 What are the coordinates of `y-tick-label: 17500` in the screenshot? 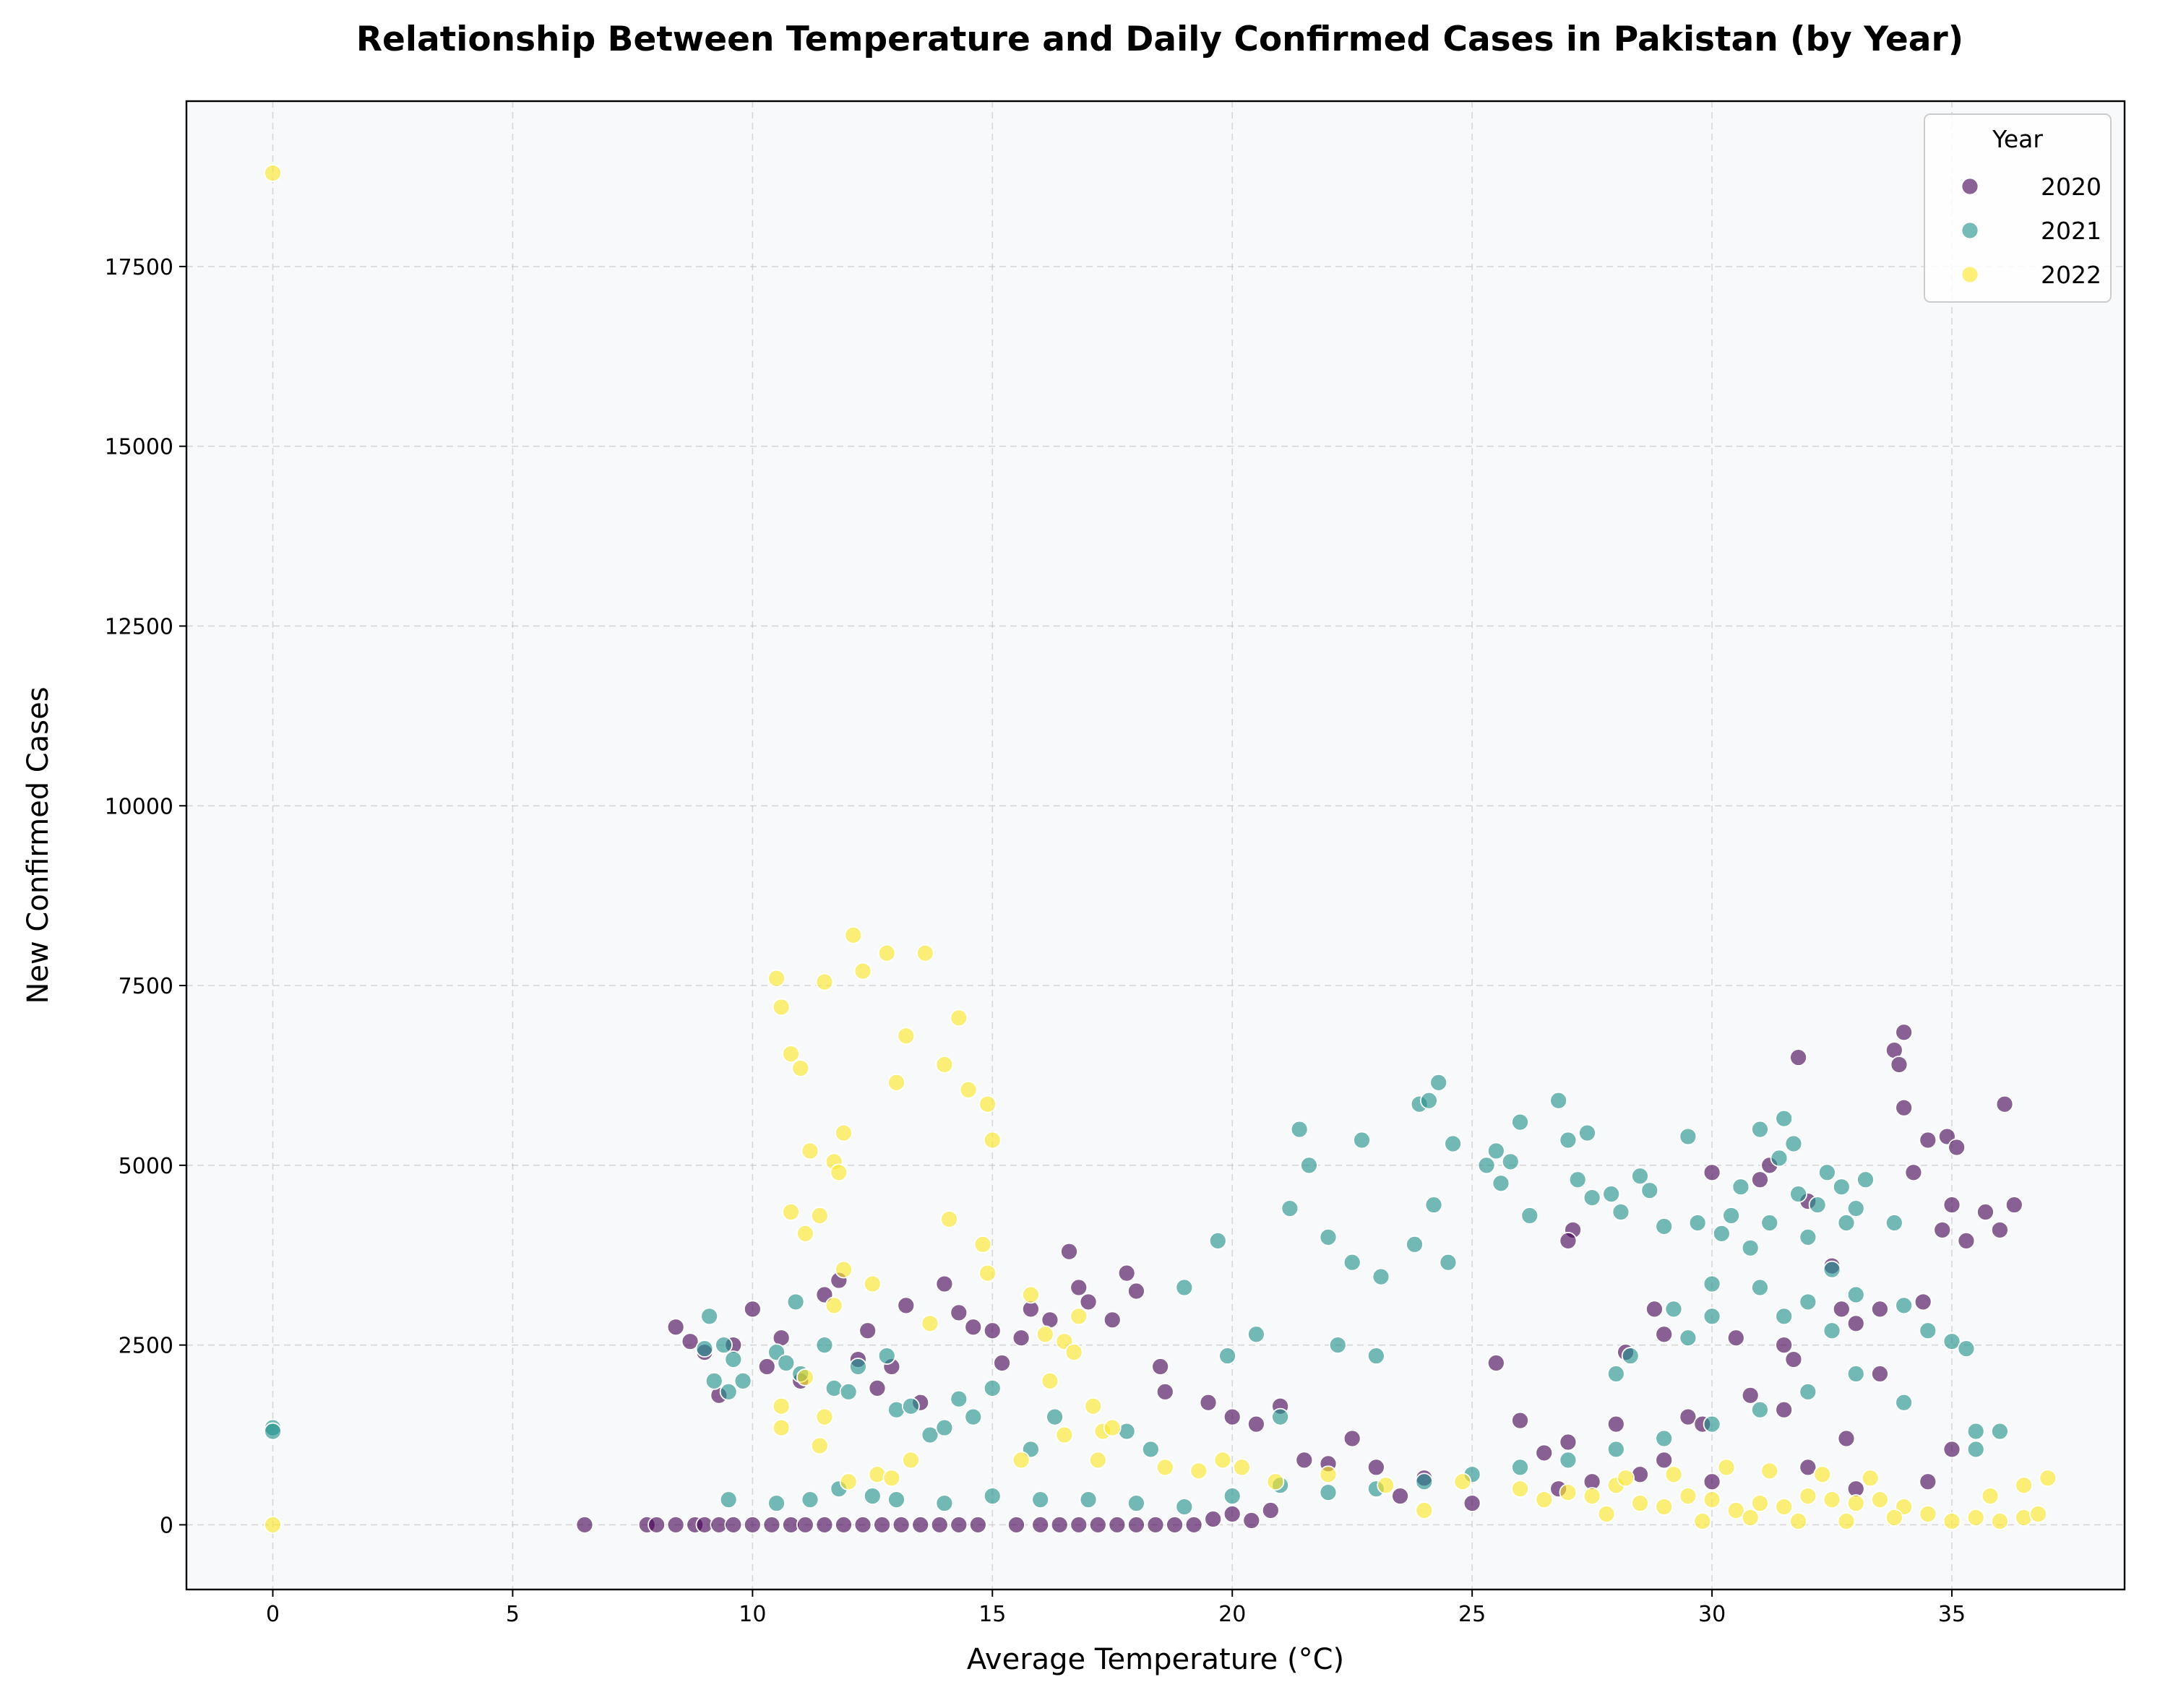 It's located at (139, 267).